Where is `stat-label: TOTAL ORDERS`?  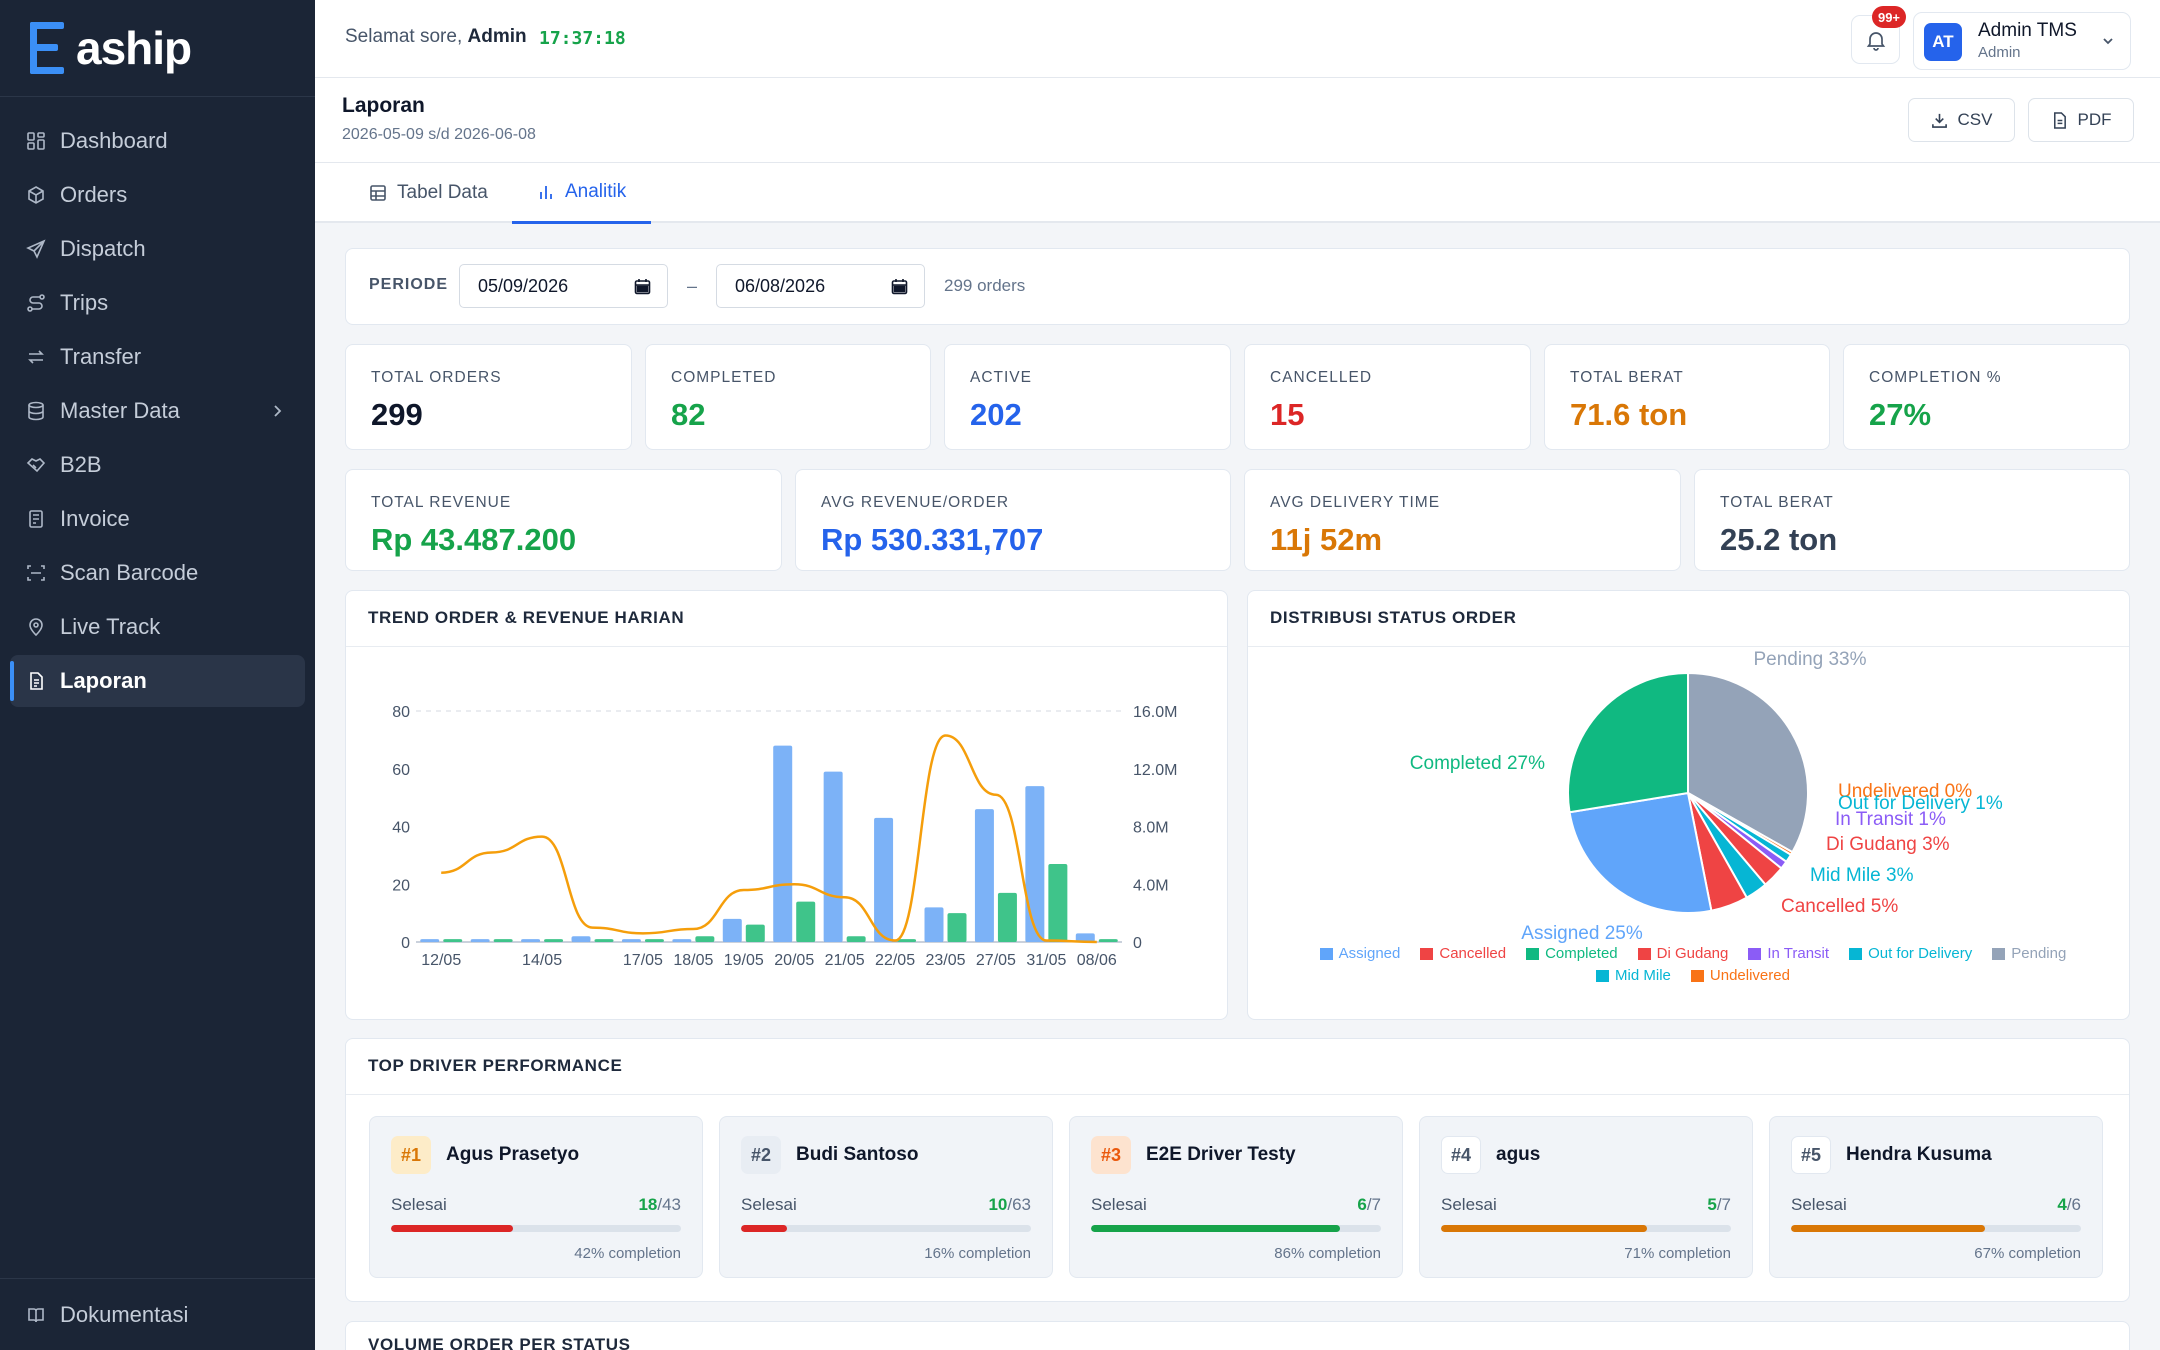 stat-label: TOTAL ORDERS is located at coordinates (436, 377).